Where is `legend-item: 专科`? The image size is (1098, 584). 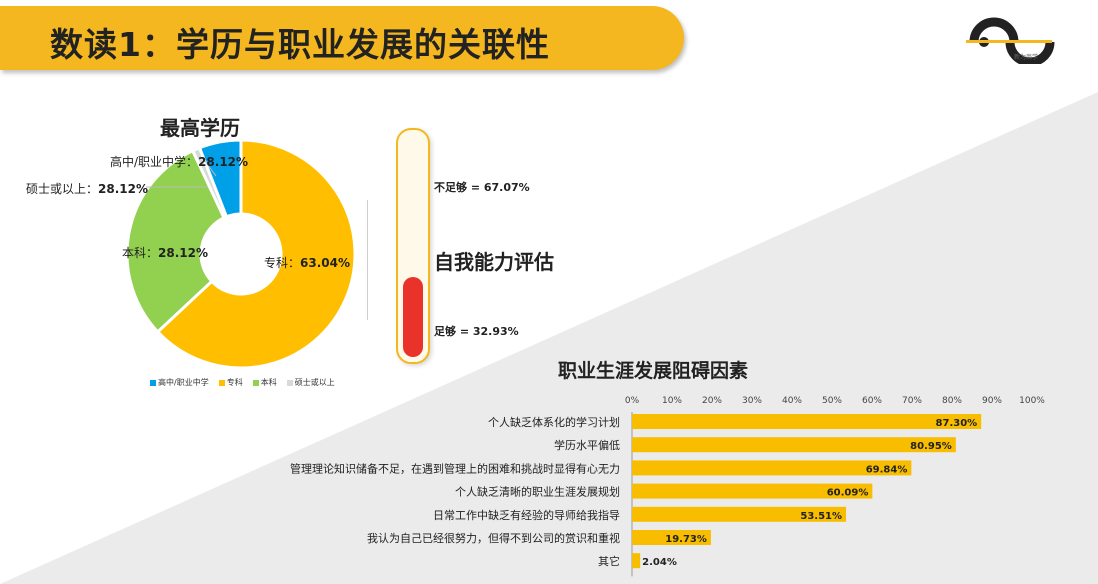 legend-item: 专科 is located at coordinates (230, 382).